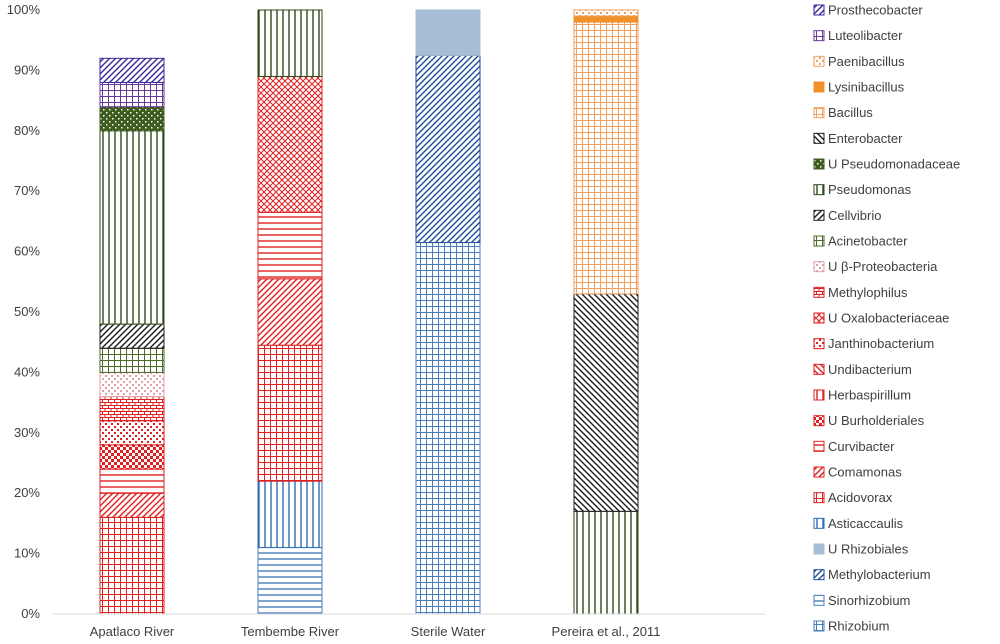 Image resolution: width=1000 pixels, height=644 pixels. What do you see at coordinates (290, 245) in the screenshot?
I see `bar-segment-tembembe-river-curvibacter` at bounding box center [290, 245].